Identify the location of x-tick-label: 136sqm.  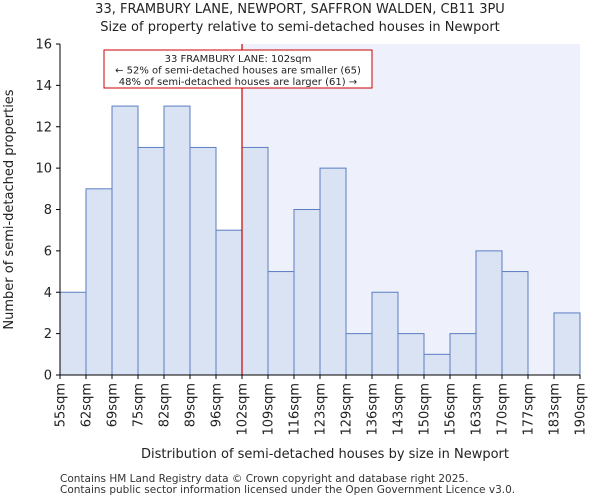
(373, 409).